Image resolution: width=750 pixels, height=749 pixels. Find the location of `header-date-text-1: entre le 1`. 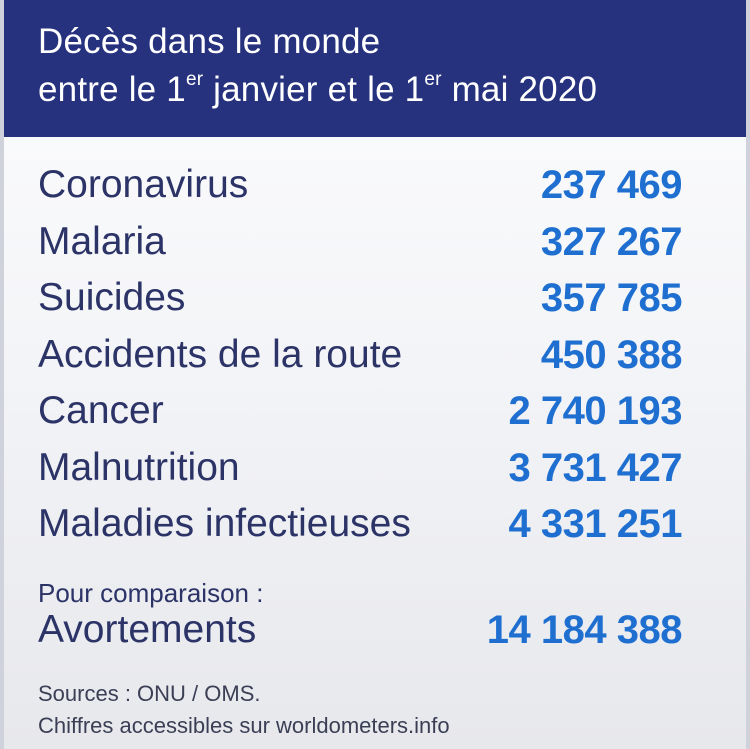

header-date-text-1: entre le 1 is located at coordinates (112, 89).